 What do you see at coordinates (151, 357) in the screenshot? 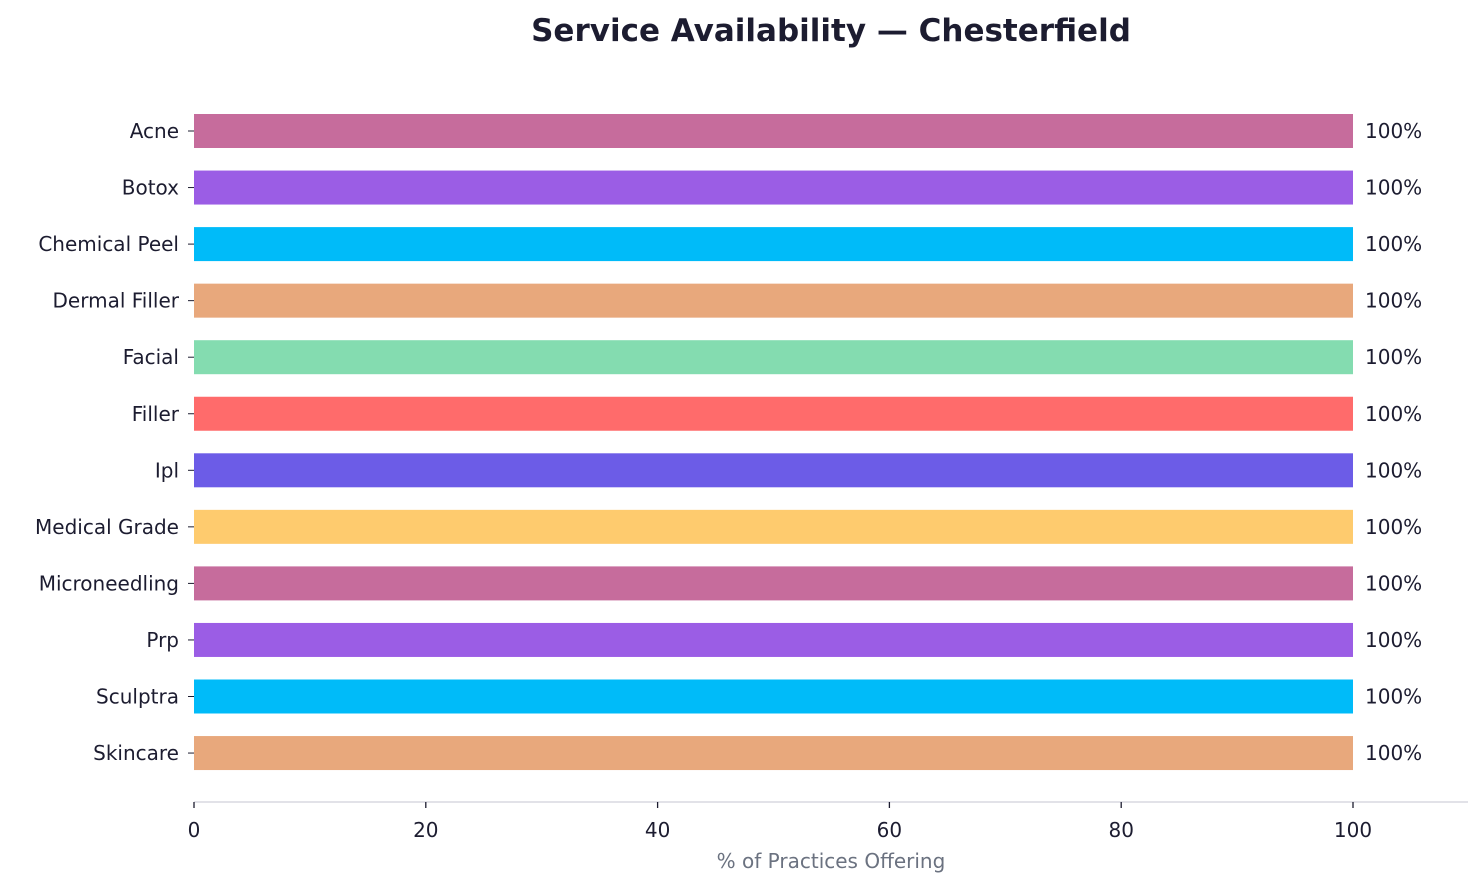
I see `y-tick-label: Facial` at bounding box center [151, 357].